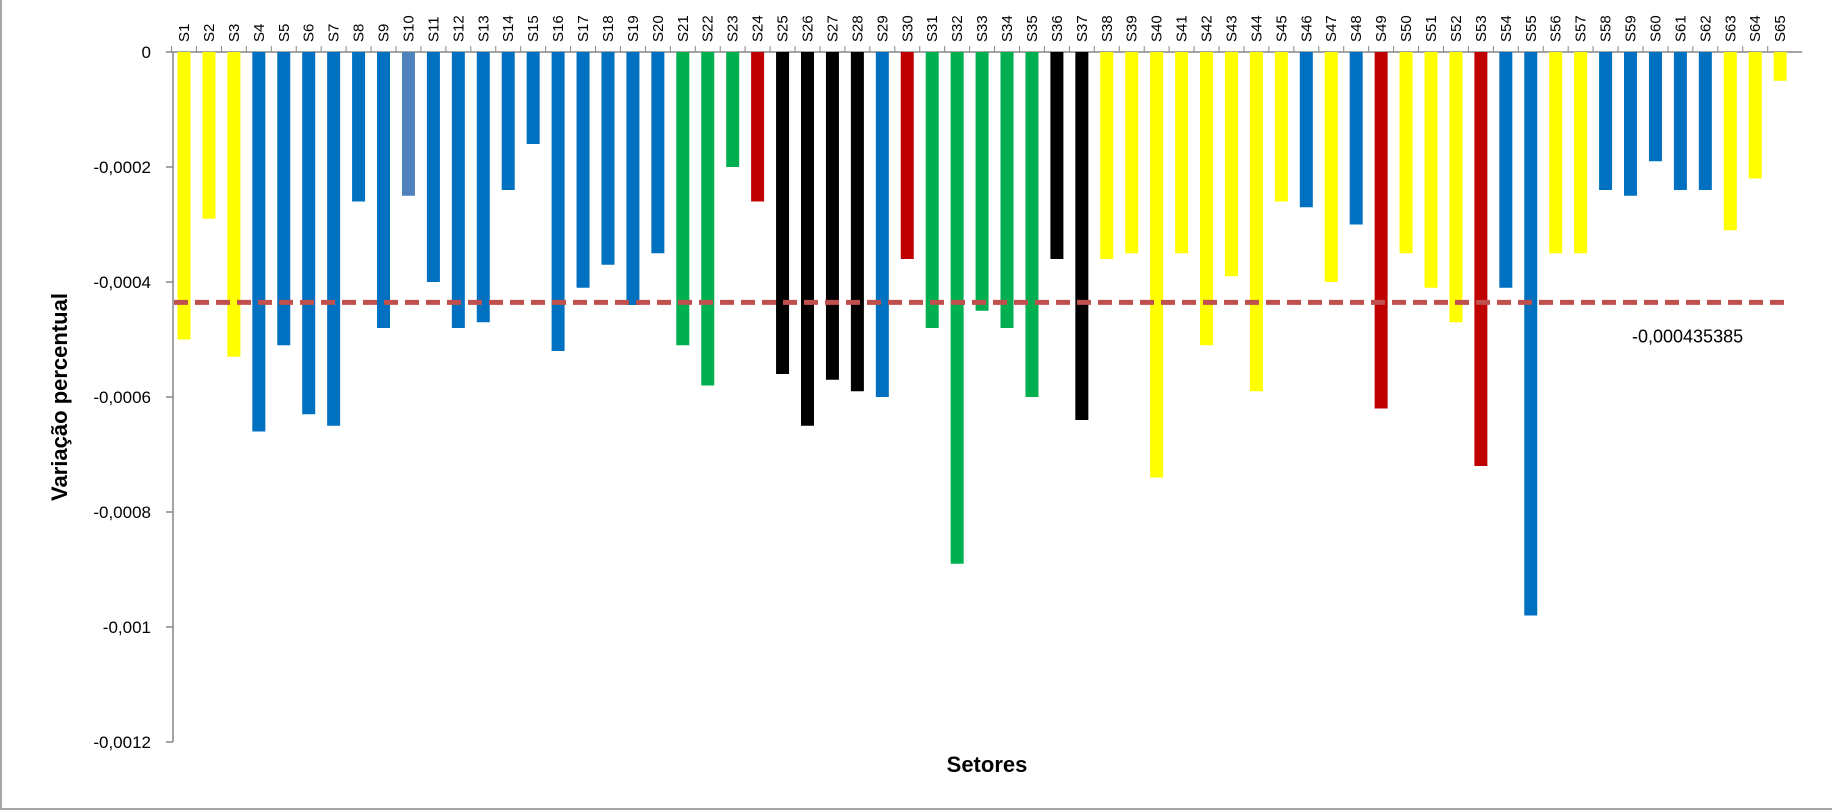 The height and width of the screenshot is (810, 1832). What do you see at coordinates (1406, 28) in the screenshot?
I see `category-label: S50` at bounding box center [1406, 28].